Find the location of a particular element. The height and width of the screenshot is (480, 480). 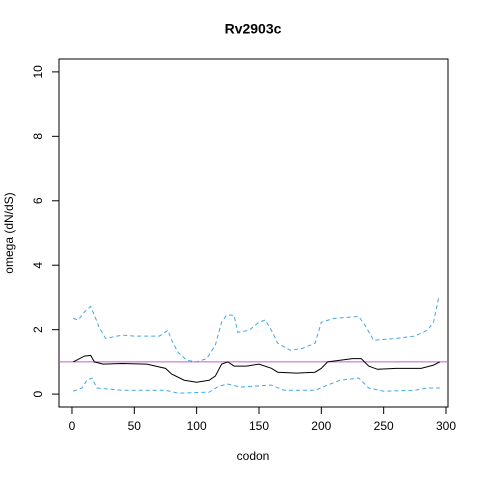

y-tick-label: 10 is located at coordinates (38, 72).